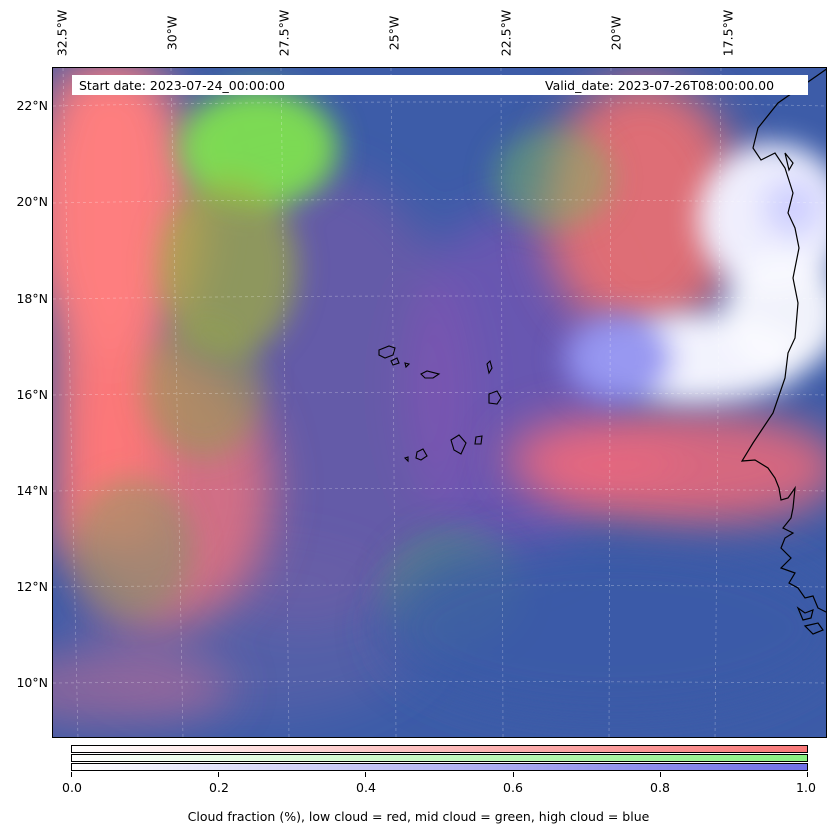 The image size is (837, 836). I want to click on lon-label: 22.5°W, so click(506, 33).